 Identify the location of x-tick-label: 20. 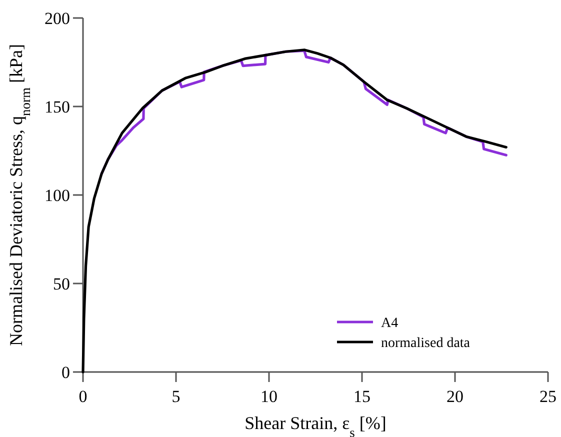
(455, 396).